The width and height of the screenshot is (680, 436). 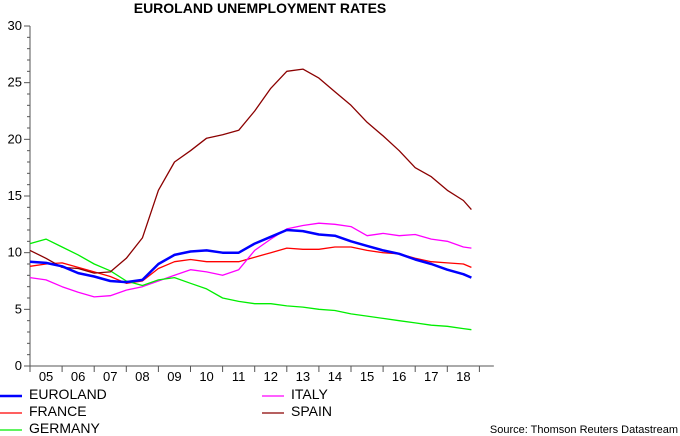 What do you see at coordinates (303, 376) in the screenshot?
I see `x-tick-label: 13` at bounding box center [303, 376].